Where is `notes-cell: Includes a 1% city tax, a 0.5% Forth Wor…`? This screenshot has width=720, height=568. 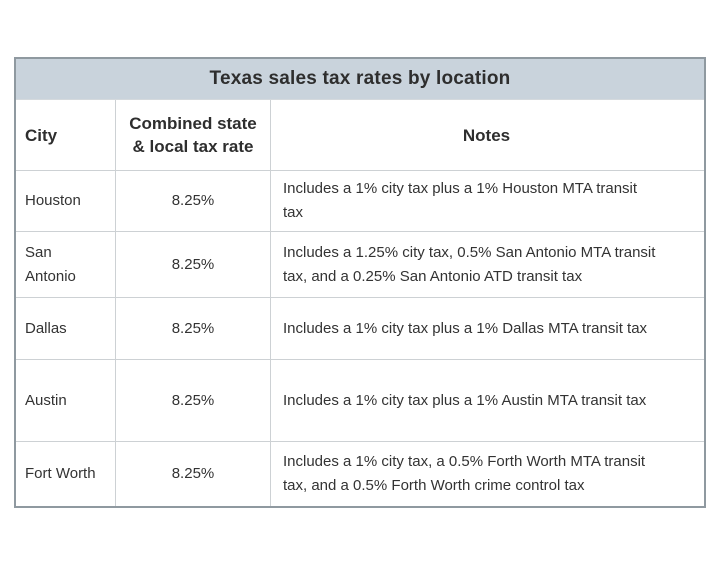 notes-cell: Includes a 1% city tax, a 0.5% Forth Wor… is located at coordinates (487, 474).